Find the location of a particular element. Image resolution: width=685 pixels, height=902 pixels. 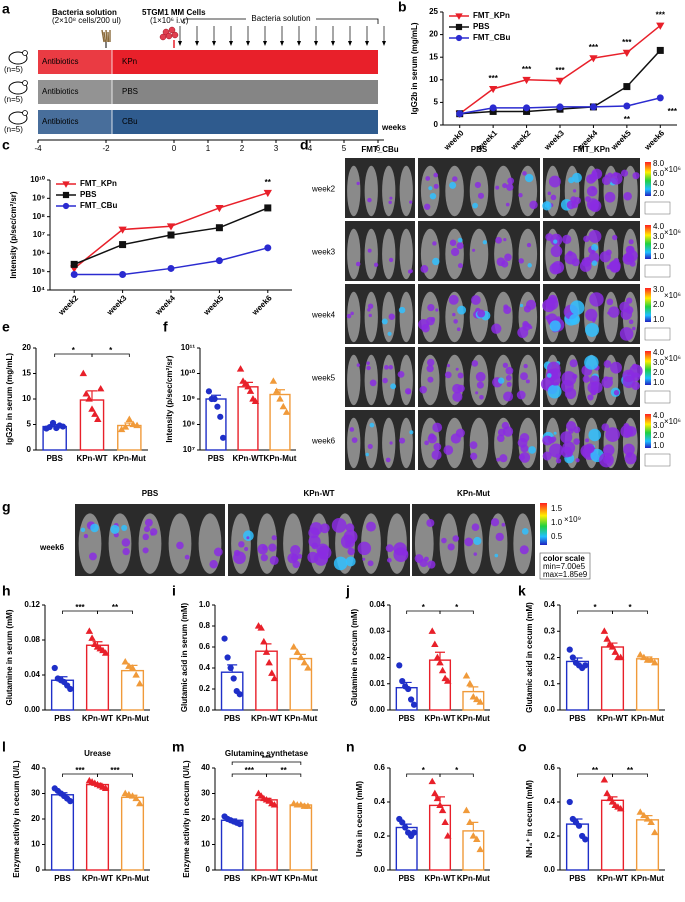

panel-label: b is located at coordinates (402, 7).